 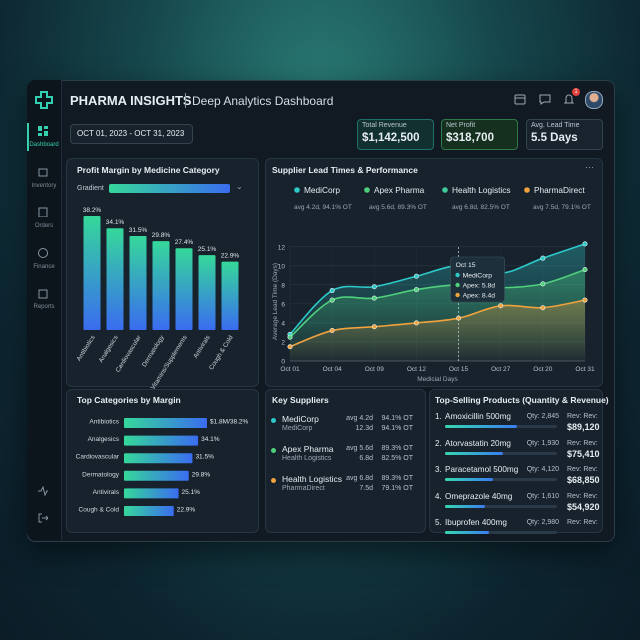 What do you see at coordinates (438, 522) in the screenshot?
I see `product-rank: 5.` at bounding box center [438, 522].